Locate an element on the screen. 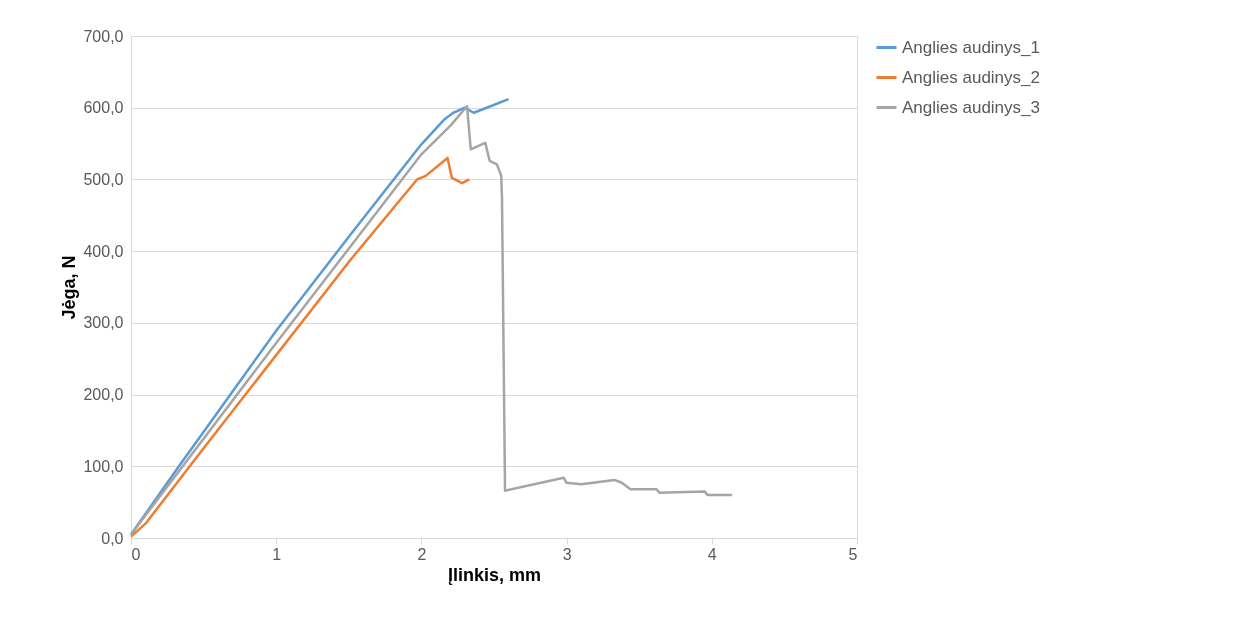  x-axis-title: Įlinkis, mm is located at coordinates (494, 574).